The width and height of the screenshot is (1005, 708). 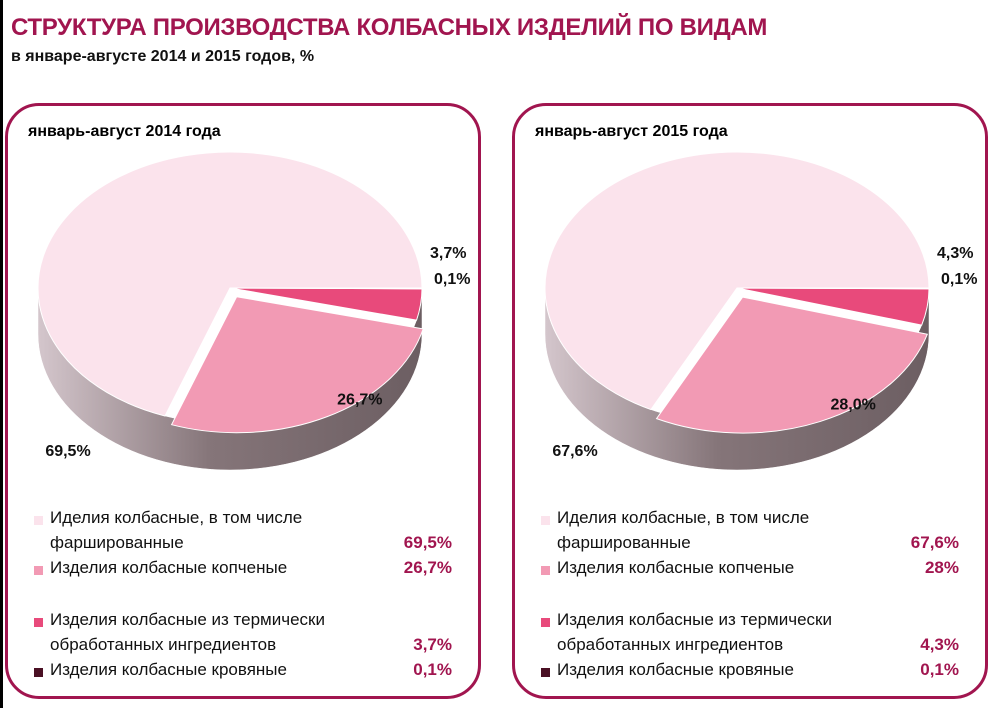 What do you see at coordinates (163, 56) in the screenshot?
I see `page-subtitle: в январе-августе 2014 и 2015 годов, %` at bounding box center [163, 56].